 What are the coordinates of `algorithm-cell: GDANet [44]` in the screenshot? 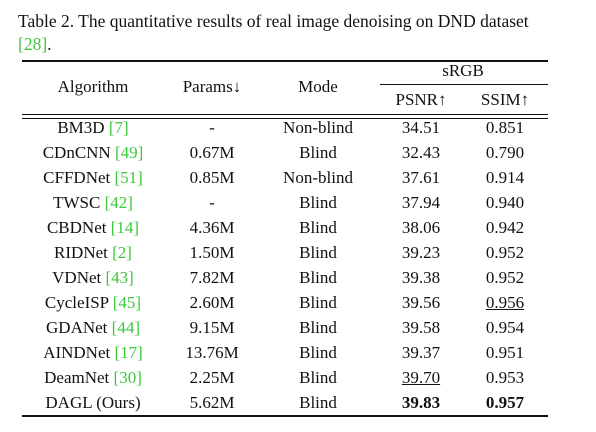 It's located at (93, 328).